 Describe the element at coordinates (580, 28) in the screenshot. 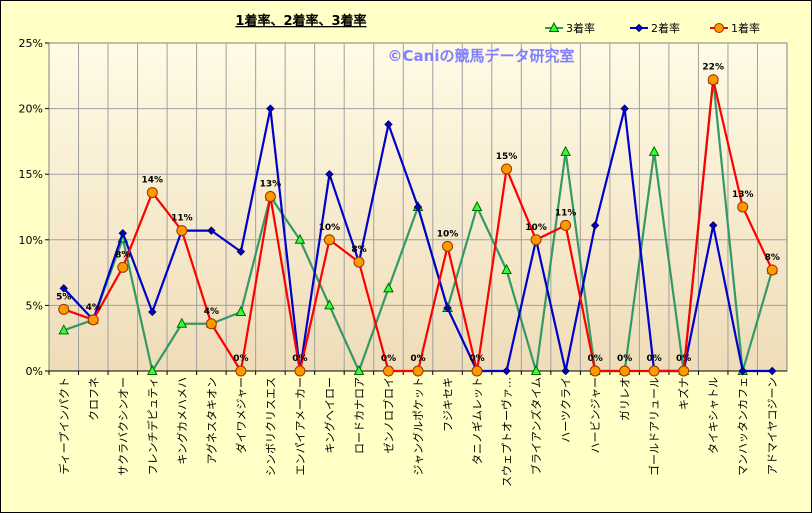

I see `legend-label: 3着率` at that location.